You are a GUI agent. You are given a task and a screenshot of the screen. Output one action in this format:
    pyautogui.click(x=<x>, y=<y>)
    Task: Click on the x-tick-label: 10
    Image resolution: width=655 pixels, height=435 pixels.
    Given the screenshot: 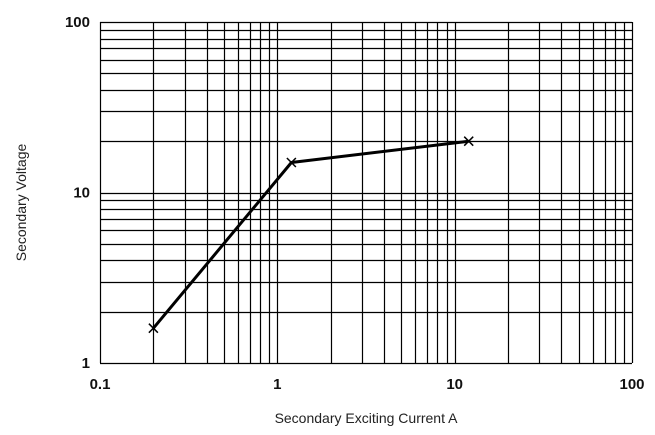 What is the action you would take?
    pyautogui.click(x=454, y=384)
    